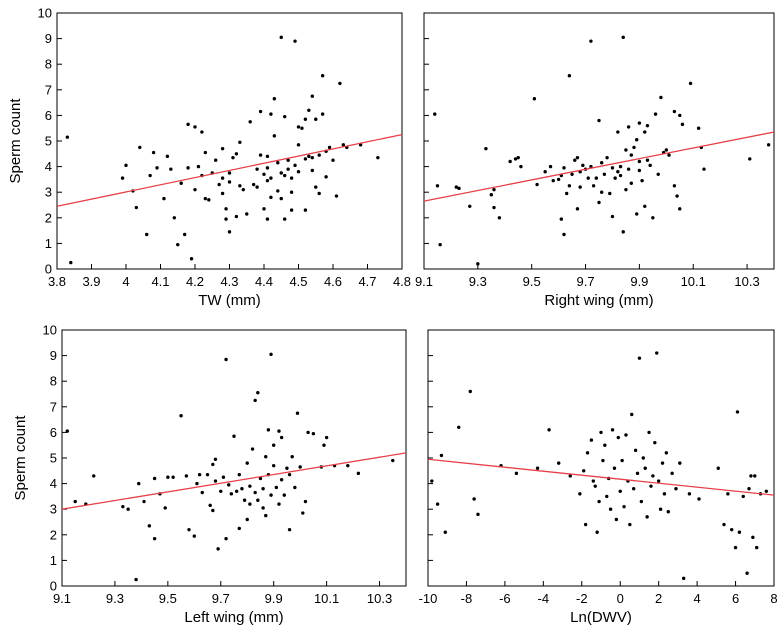  What do you see at coordinates (53, 586) in the screenshot?
I see `y-tick-label: 0` at bounding box center [53, 586].